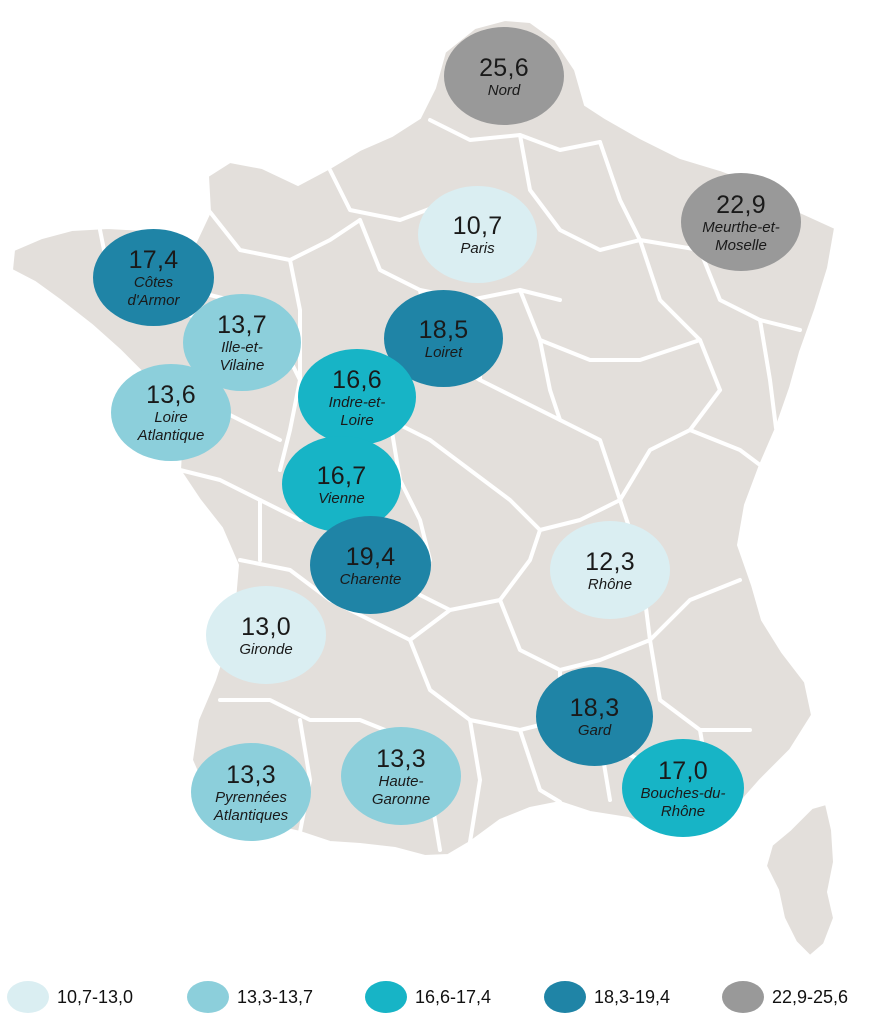 Image resolution: width=874 pixels, height=1024 pixels. I want to click on legend-label: 22,9-25,6, so click(810, 996).